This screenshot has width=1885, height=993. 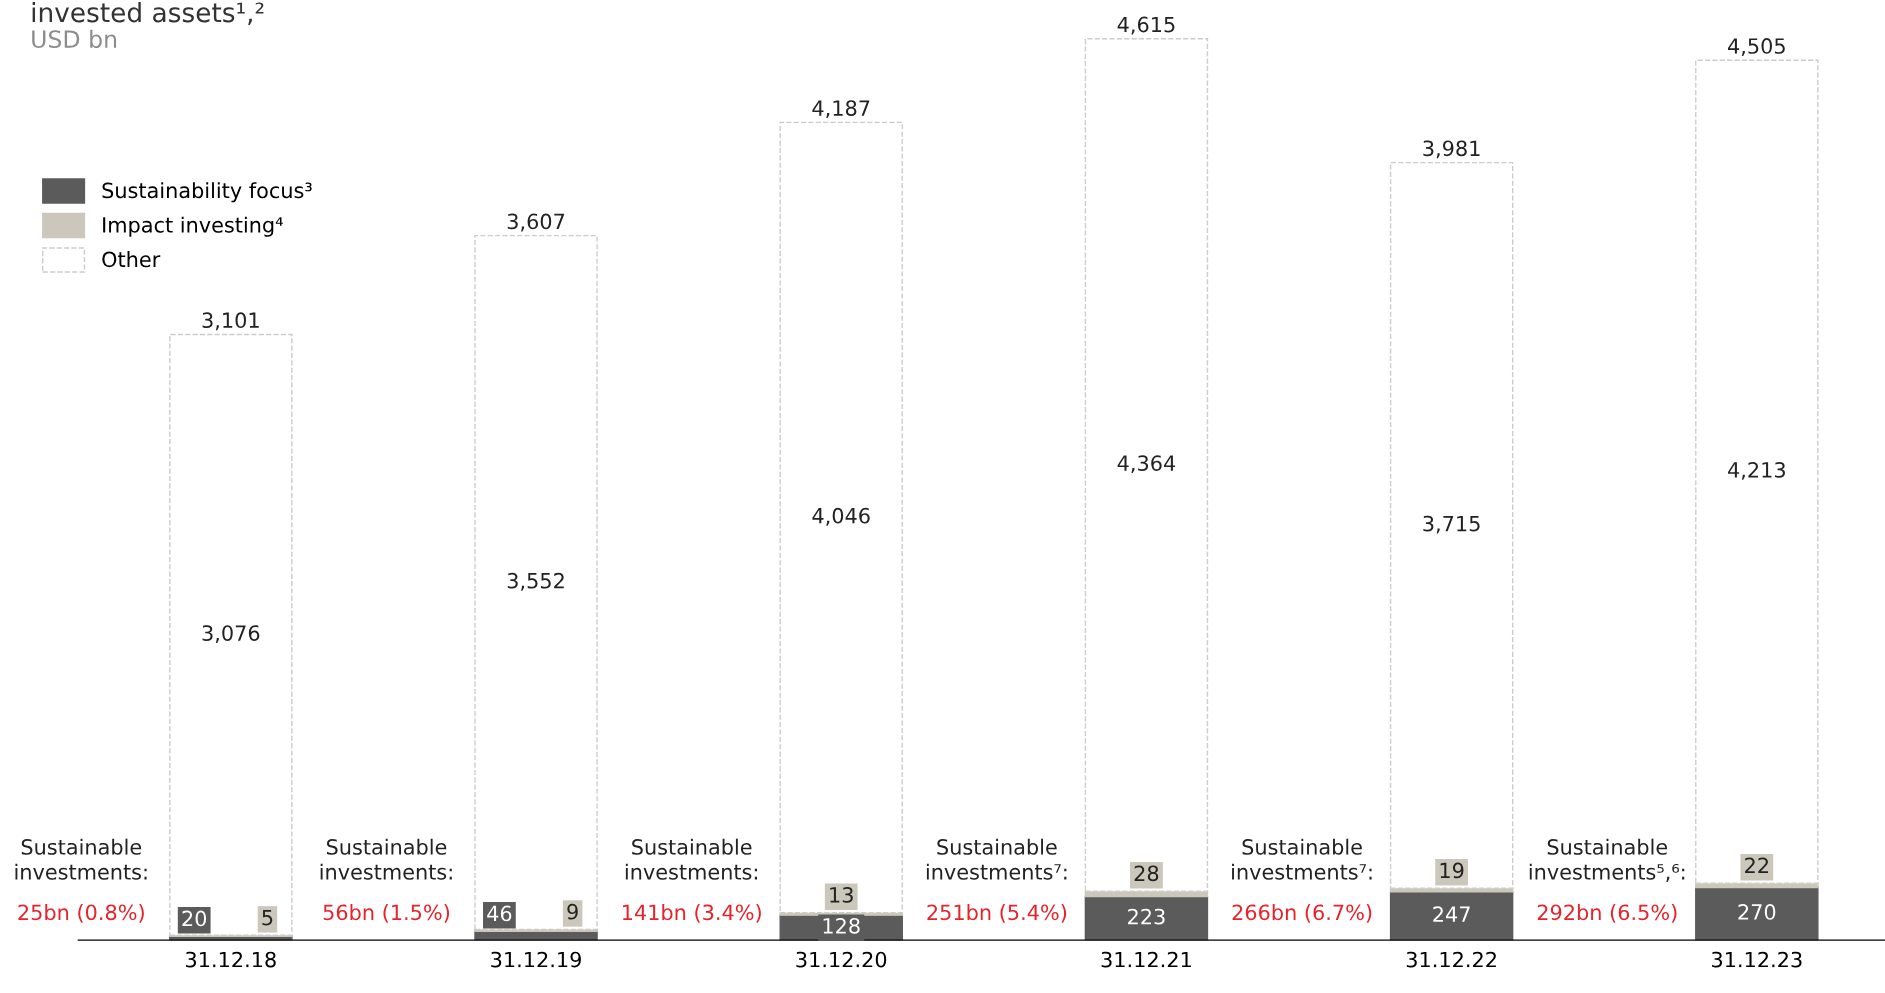 I want to click on data-label: 9, so click(x=572, y=911).